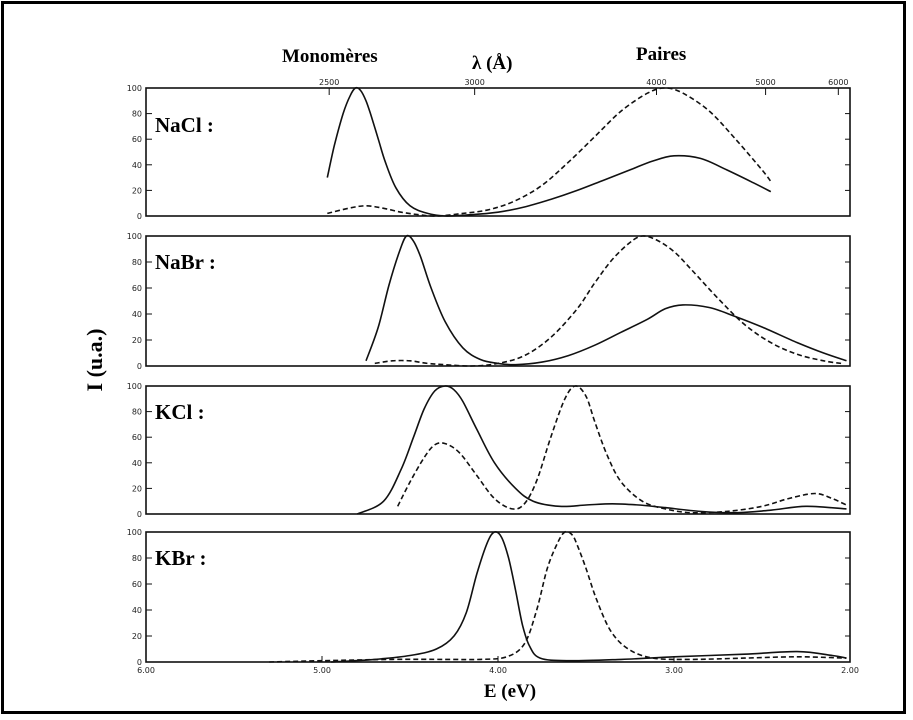  I want to click on panel-label: KCl :, so click(180, 412).